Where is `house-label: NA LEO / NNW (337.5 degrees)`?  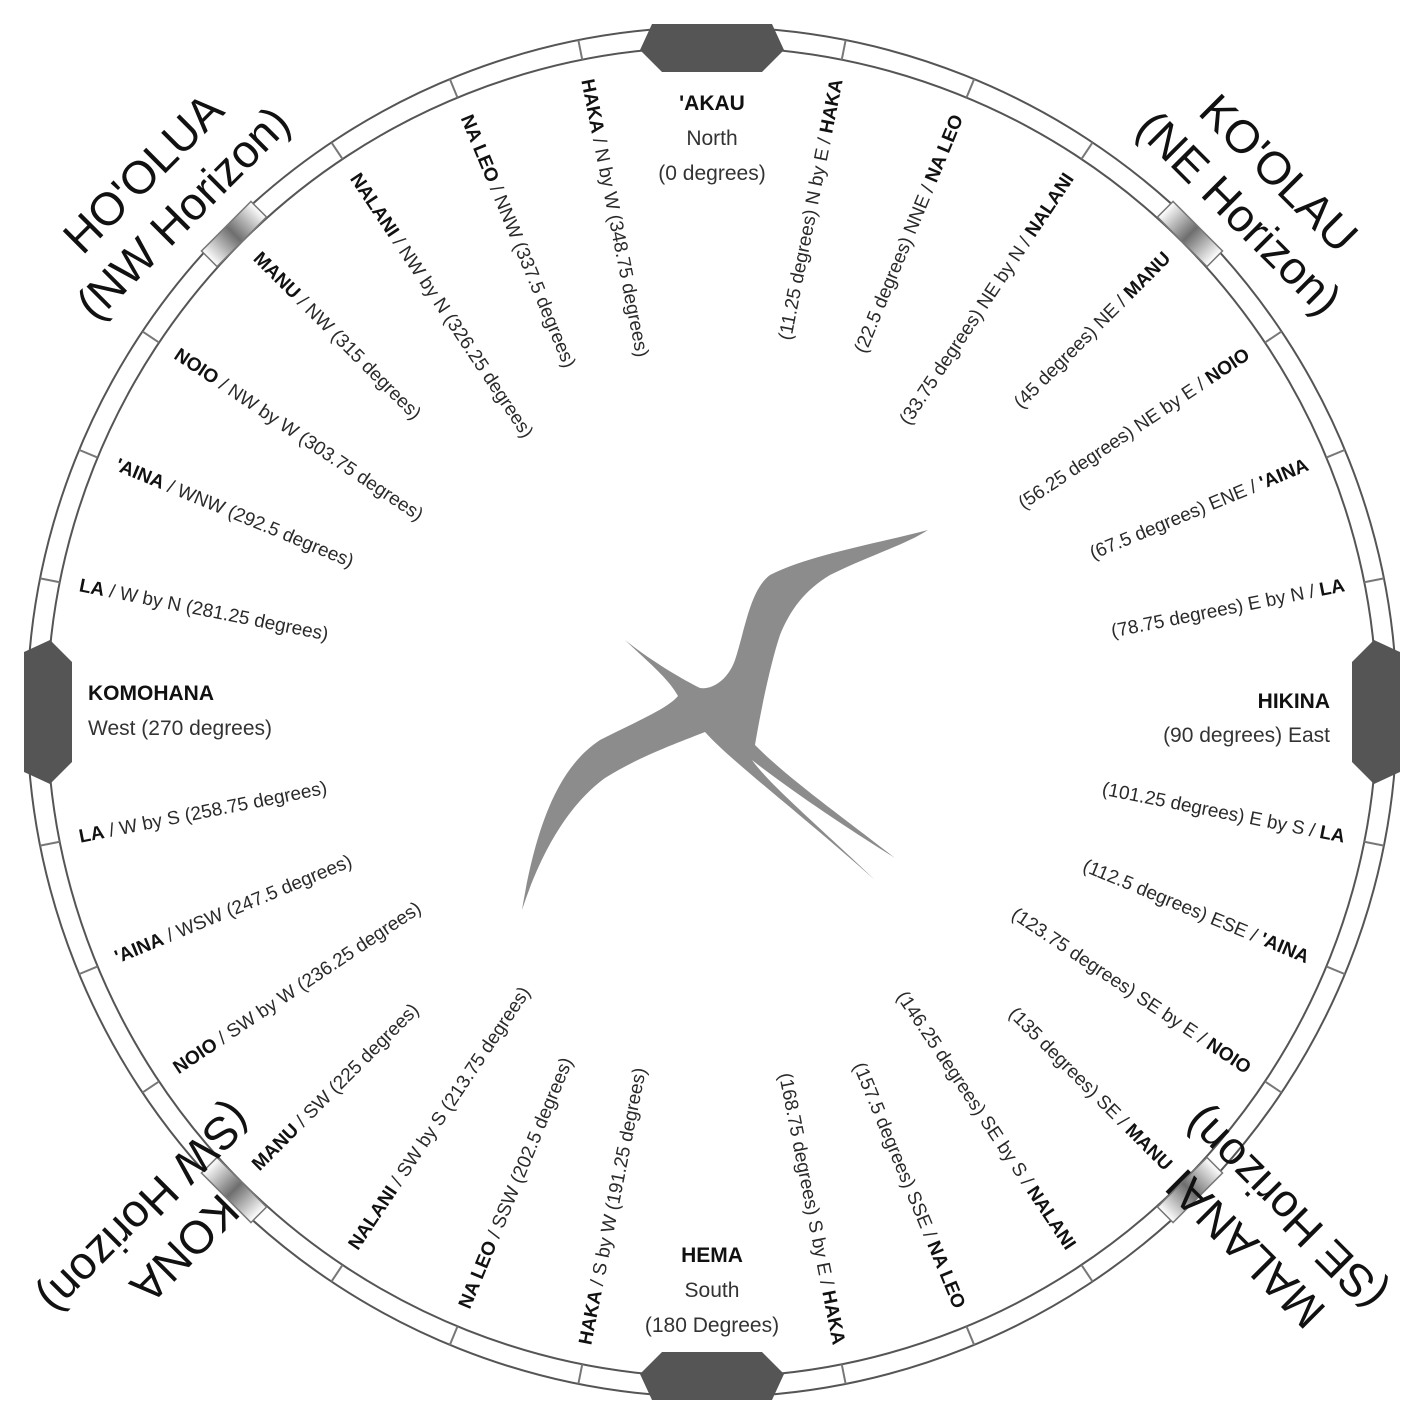
house-label: NA LEO / NNW (337.5 degrees) is located at coordinates (517, 241).